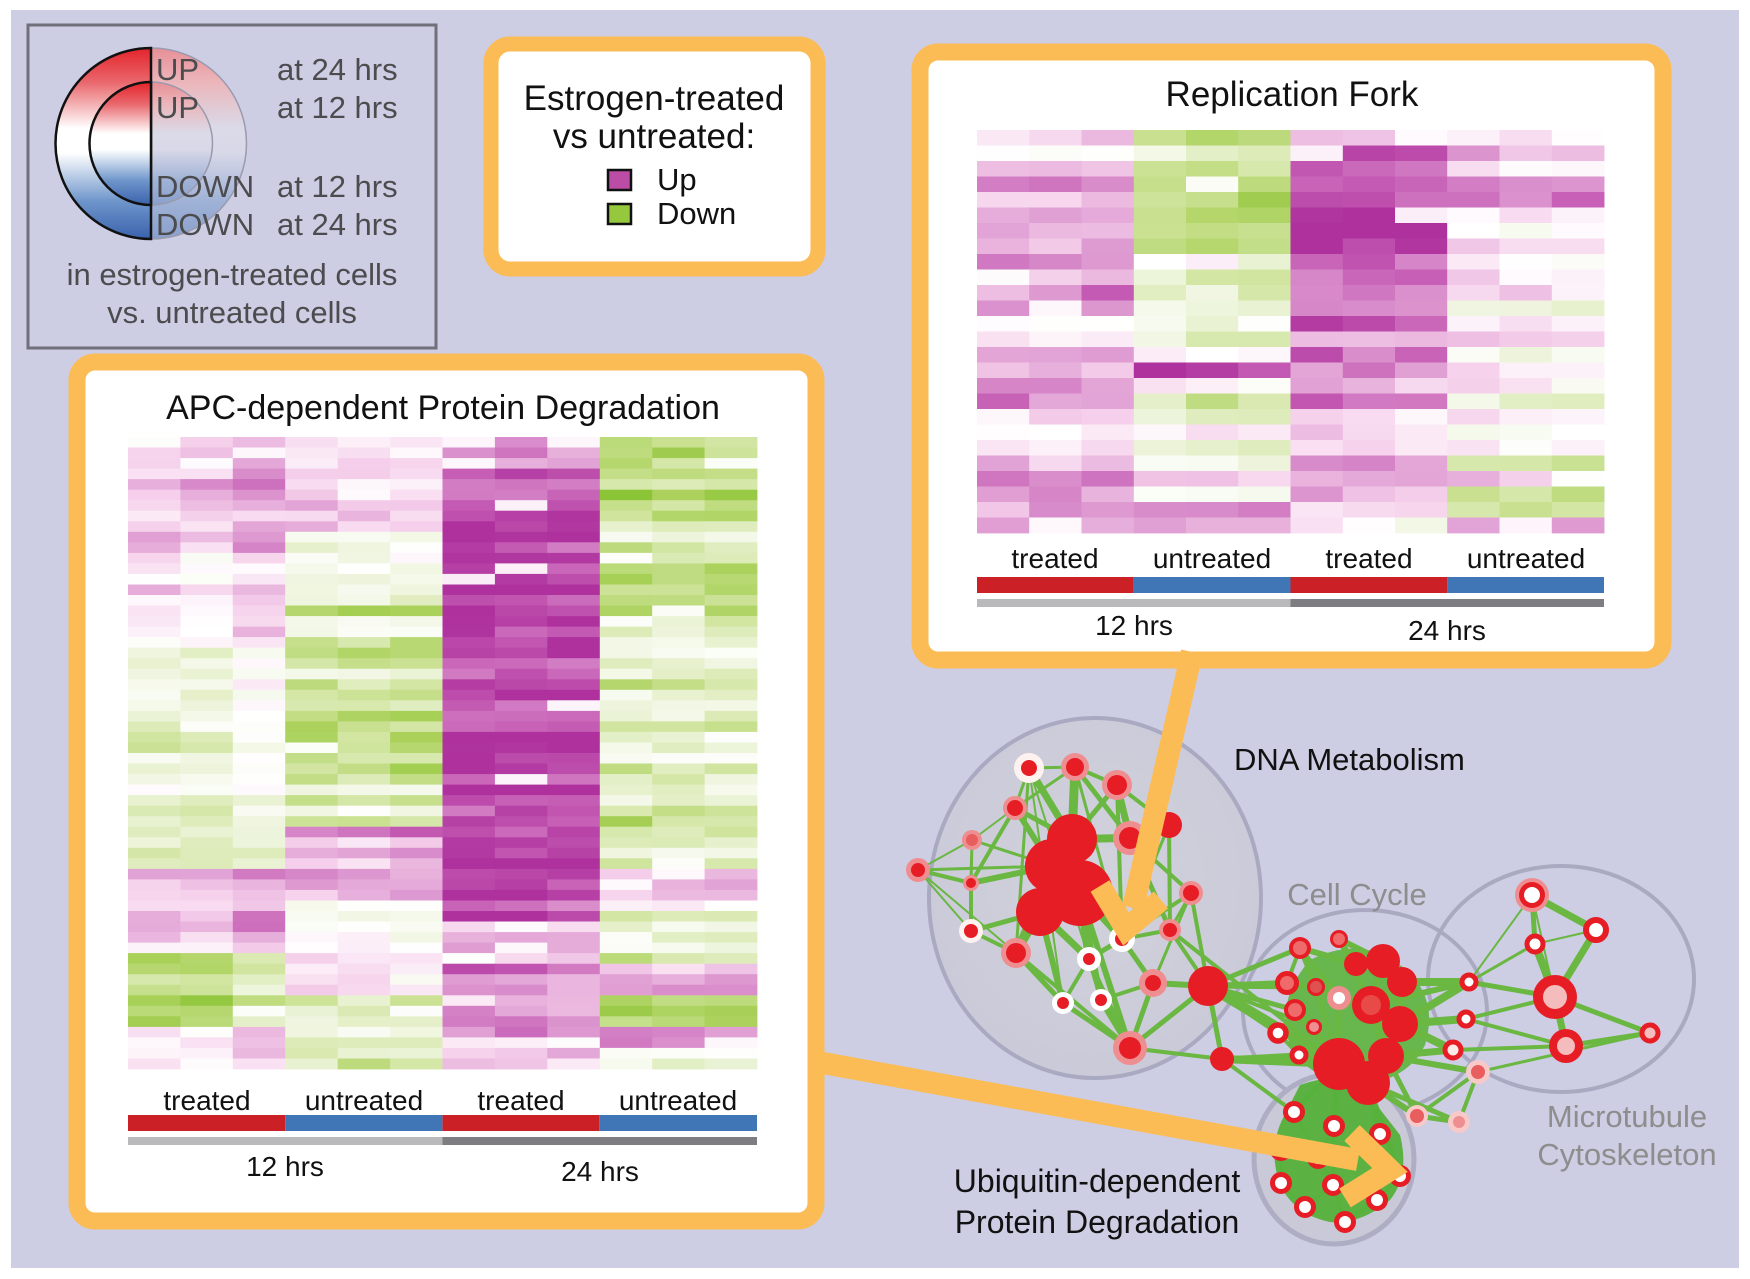 This screenshot has height=1279, width=1750. What do you see at coordinates (1627, 1116) in the screenshot?
I see `svg-text: Microtubule` at bounding box center [1627, 1116].